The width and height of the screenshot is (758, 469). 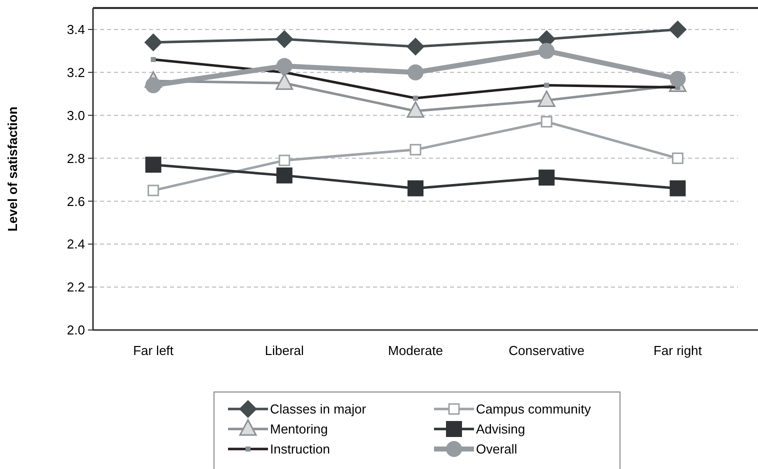 What do you see at coordinates (75, 287) in the screenshot?
I see `y-tick-label: 2.2` at bounding box center [75, 287].